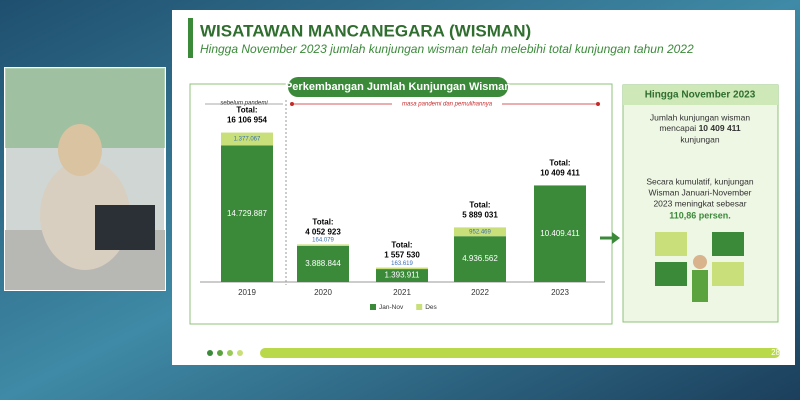 This screenshot has height=405, width=800. Describe the element at coordinates (700, 181) in the screenshot. I see `panel-text: Secara kumulatif, kunjungan` at that location.